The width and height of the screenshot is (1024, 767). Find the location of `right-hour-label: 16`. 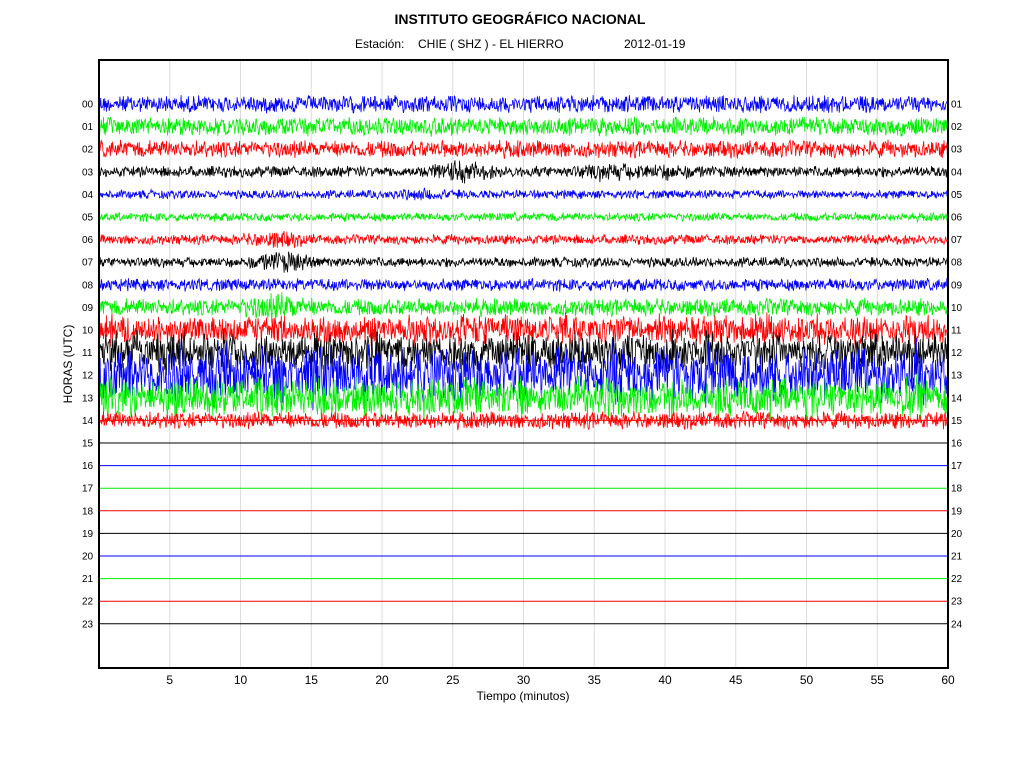

right-hour-label: 16 is located at coordinates (957, 444).